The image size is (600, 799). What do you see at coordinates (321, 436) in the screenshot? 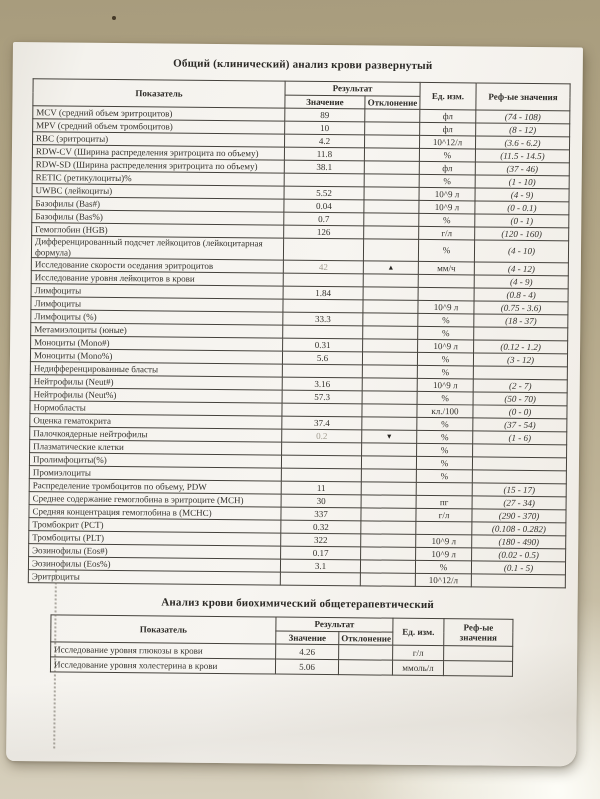
I see `value-cell: 0.2` at bounding box center [321, 436].